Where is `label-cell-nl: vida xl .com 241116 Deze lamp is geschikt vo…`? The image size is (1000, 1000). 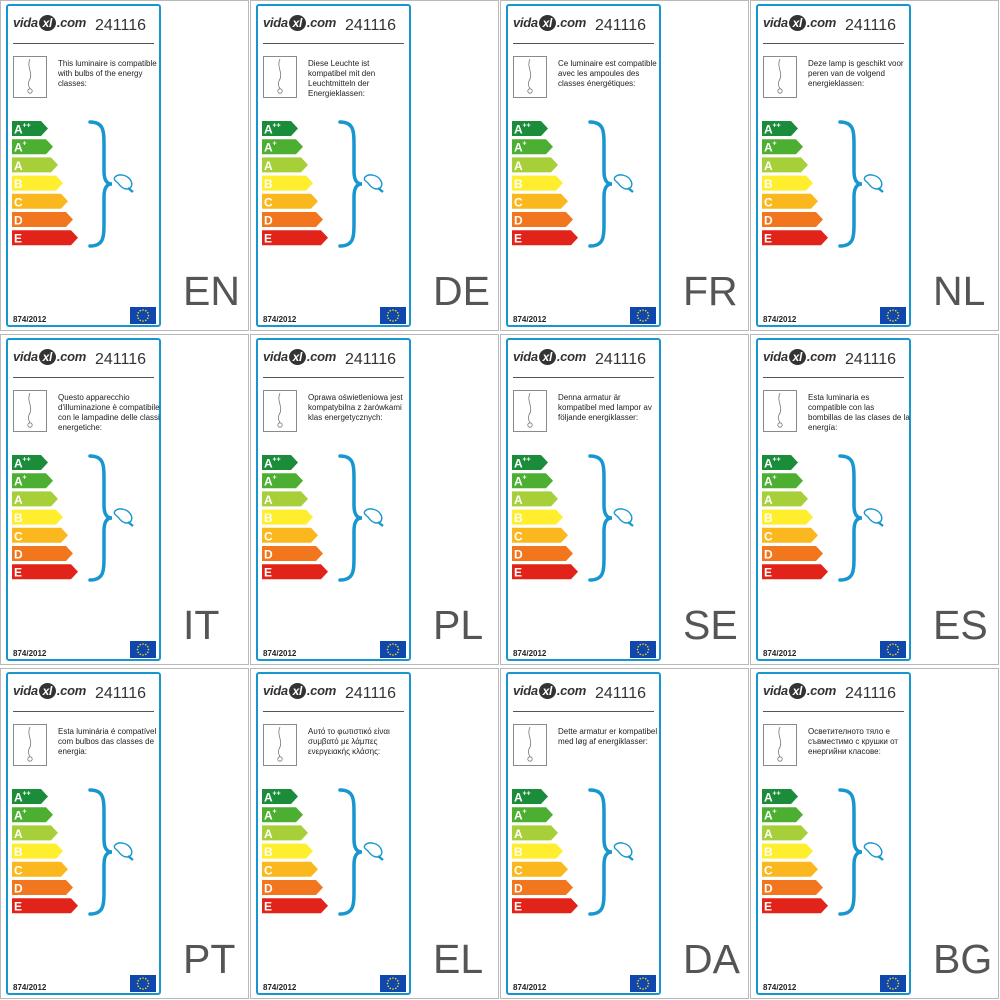
label-cell-nl: vida xl .com 241116 Deze lamp is geschikt vo… is located at coordinates (874, 165).